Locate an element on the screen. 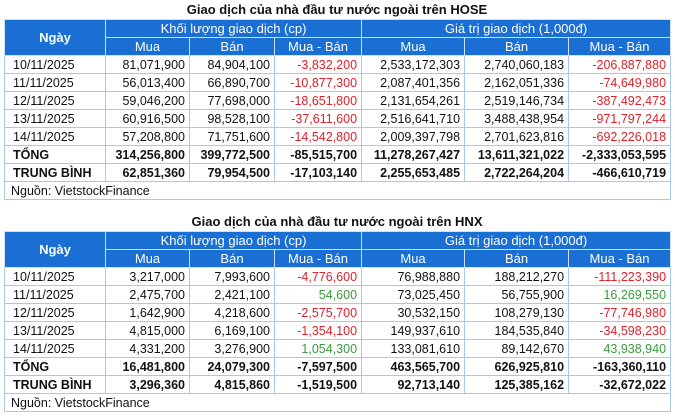 The width and height of the screenshot is (675, 419). value-cell: -692,226,018 is located at coordinates (620, 136).